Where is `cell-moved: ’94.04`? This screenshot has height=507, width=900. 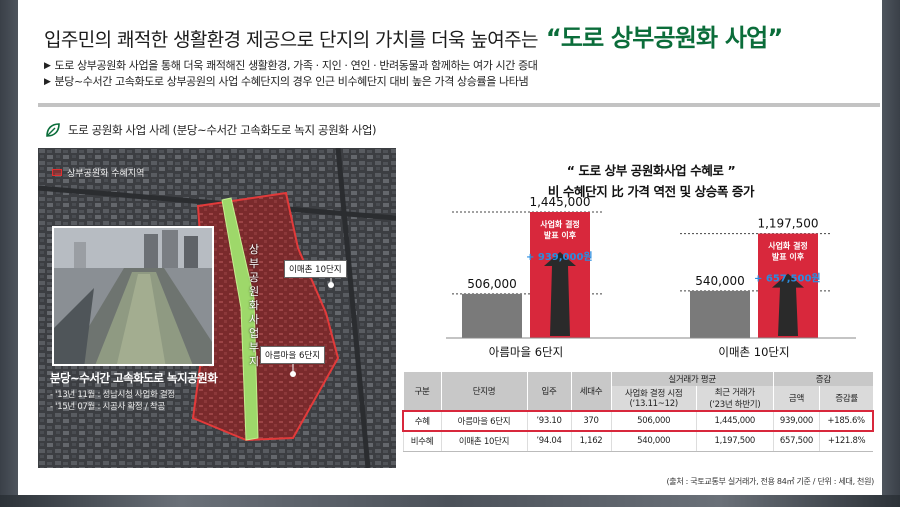 cell-moved: ’94.04 is located at coordinates (548, 441).